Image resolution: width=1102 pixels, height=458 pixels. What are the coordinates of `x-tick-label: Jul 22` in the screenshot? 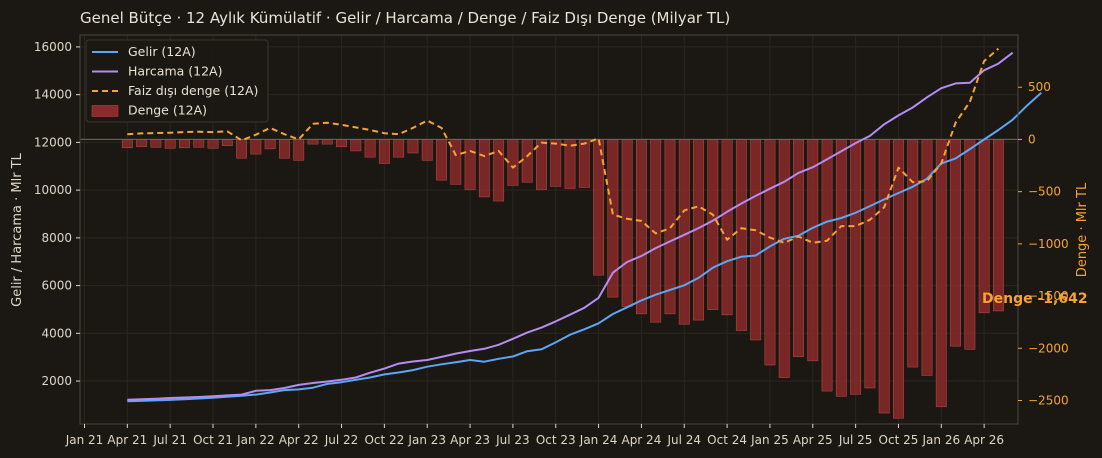 It's located at (341, 440).